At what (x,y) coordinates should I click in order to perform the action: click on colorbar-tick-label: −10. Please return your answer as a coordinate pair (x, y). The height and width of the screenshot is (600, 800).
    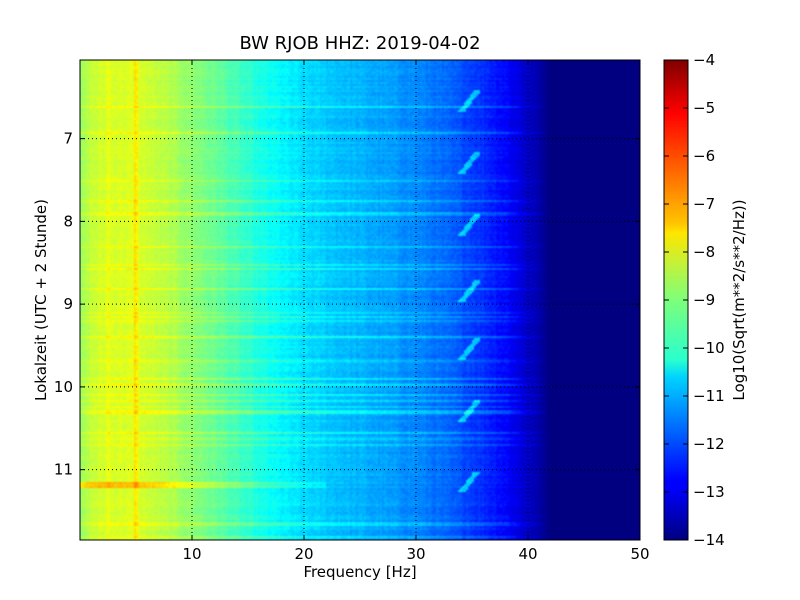
    Looking at the image, I should click on (709, 348).